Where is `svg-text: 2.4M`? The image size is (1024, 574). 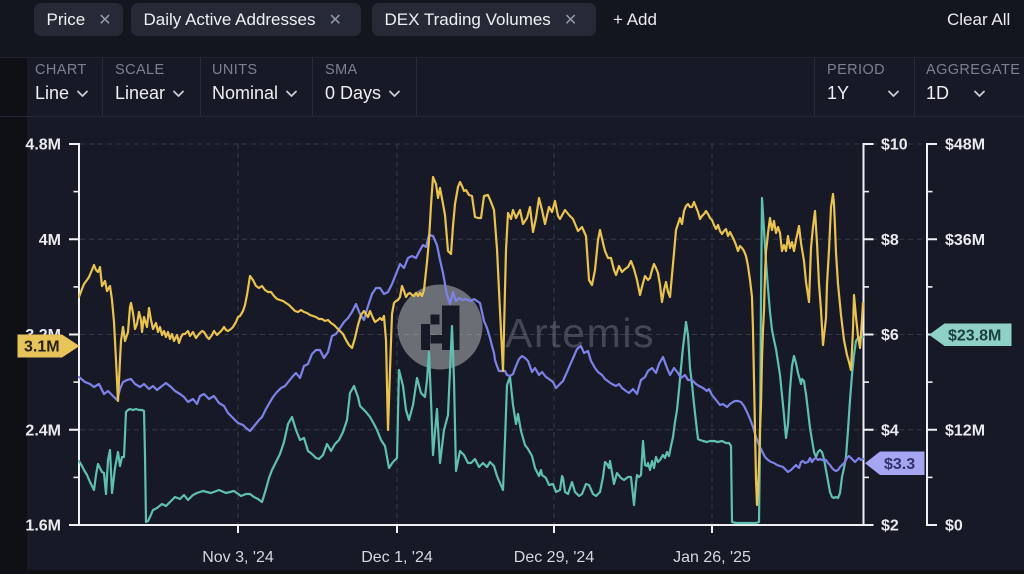 svg-text: 2.4M is located at coordinates (43, 430).